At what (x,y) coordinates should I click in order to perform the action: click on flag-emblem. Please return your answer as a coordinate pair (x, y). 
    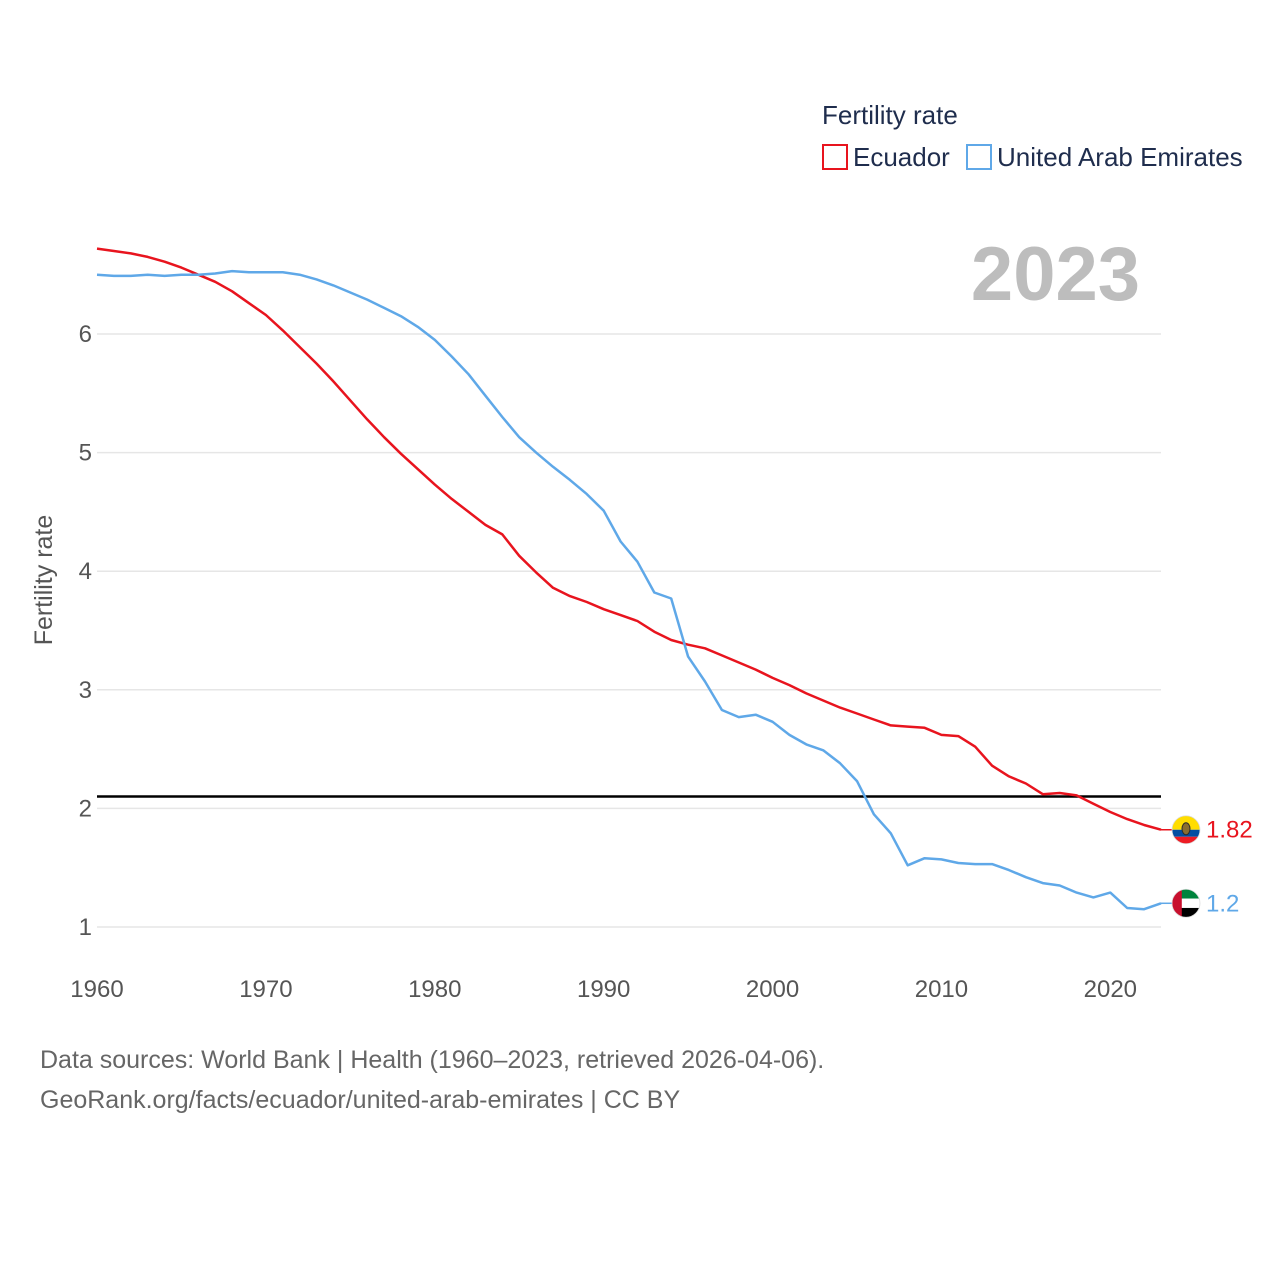
    Looking at the image, I should click on (1186, 829).